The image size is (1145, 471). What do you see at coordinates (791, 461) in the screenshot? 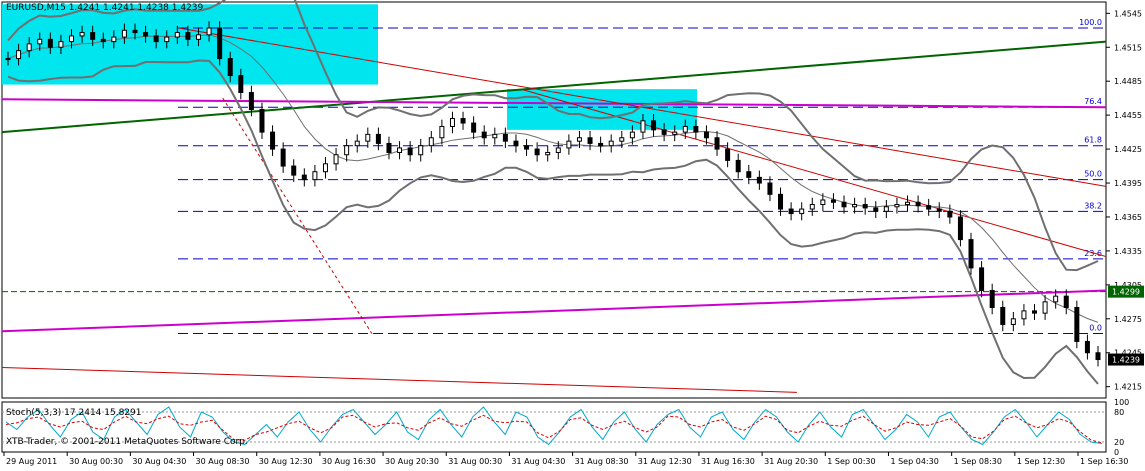
I see `time-axis-label: 31 Aug 20:30` at bounding box center [791, 461].